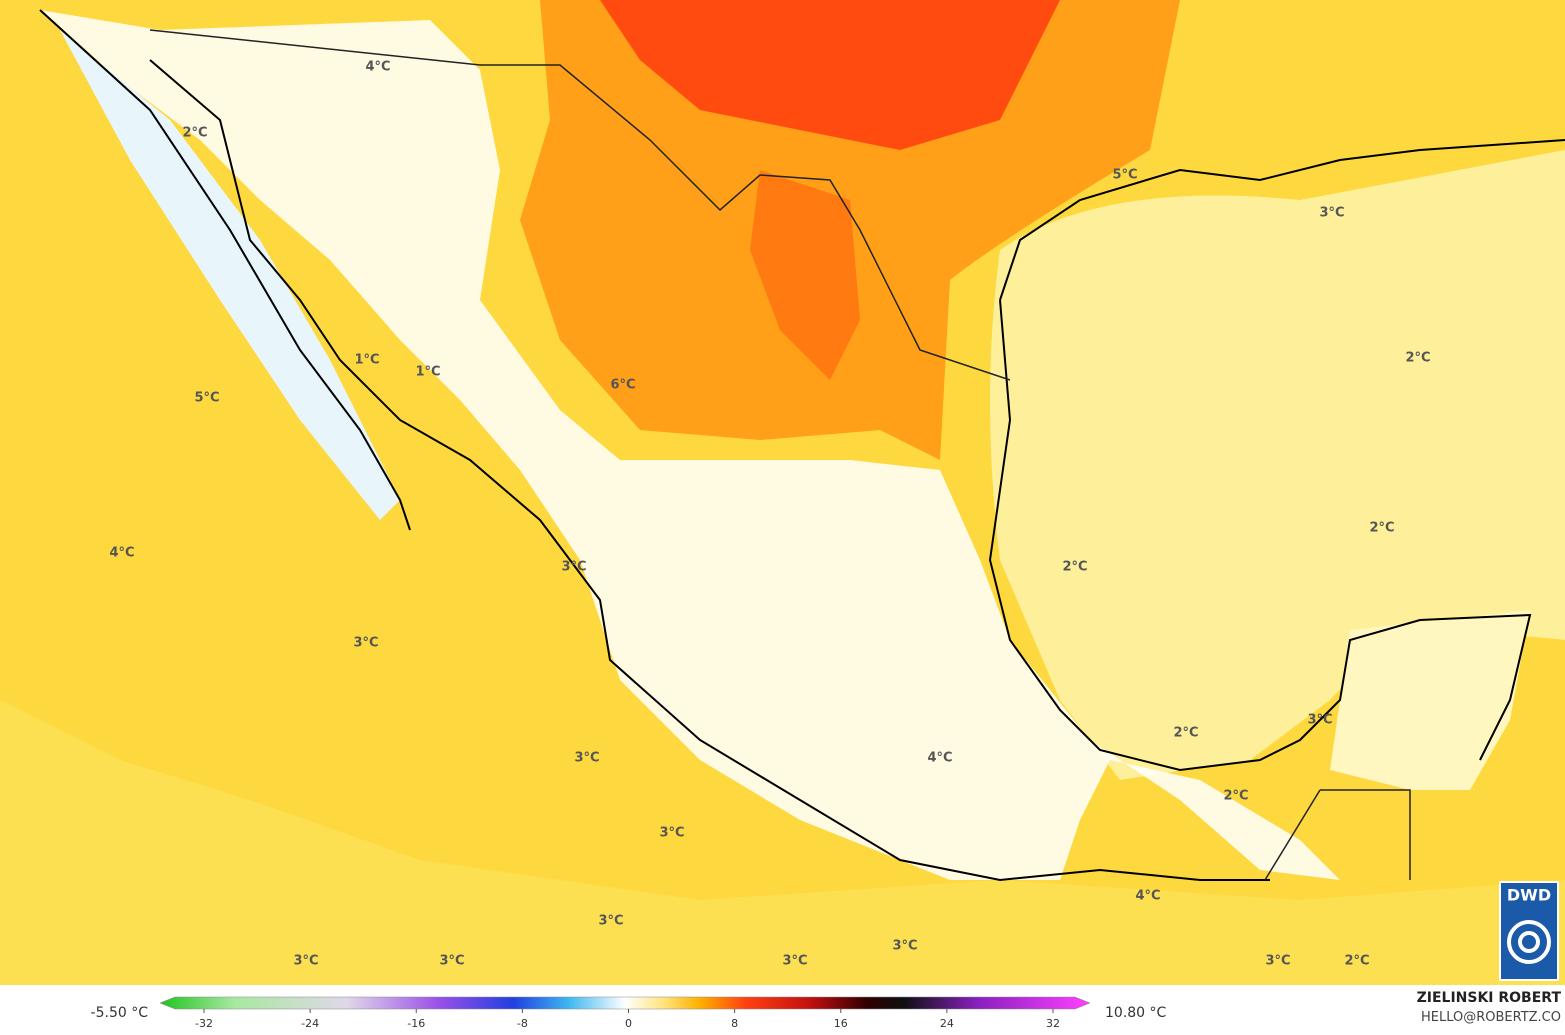  Describe the element at coordinates (628, 1023) in the screenshot. I see `tick-label: 0` at that location.